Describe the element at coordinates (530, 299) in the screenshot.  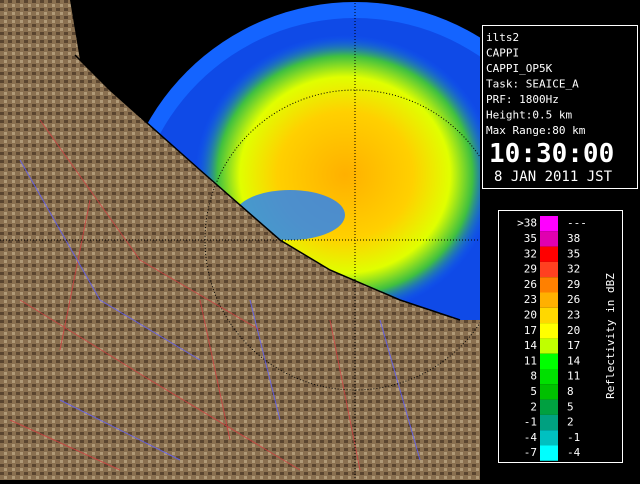
I see `legend-low: 23` at that location.